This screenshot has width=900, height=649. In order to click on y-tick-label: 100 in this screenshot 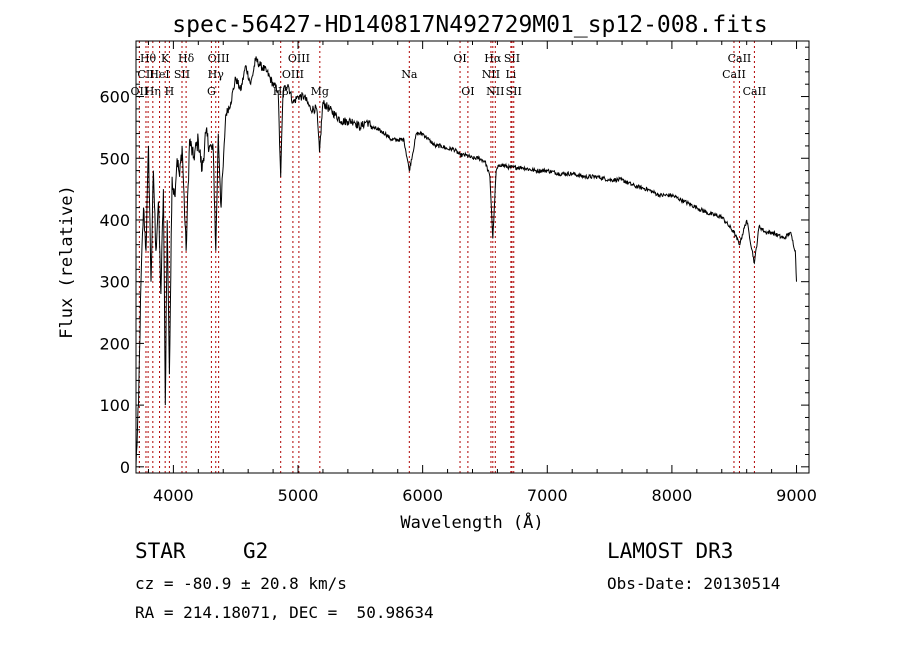, I will do `click(114, 405)`.